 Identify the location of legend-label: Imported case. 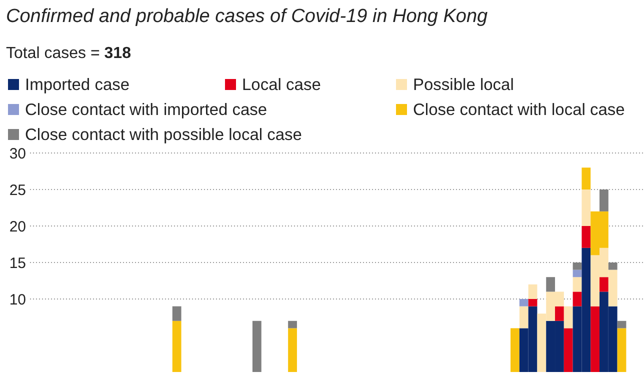
(77, 85).